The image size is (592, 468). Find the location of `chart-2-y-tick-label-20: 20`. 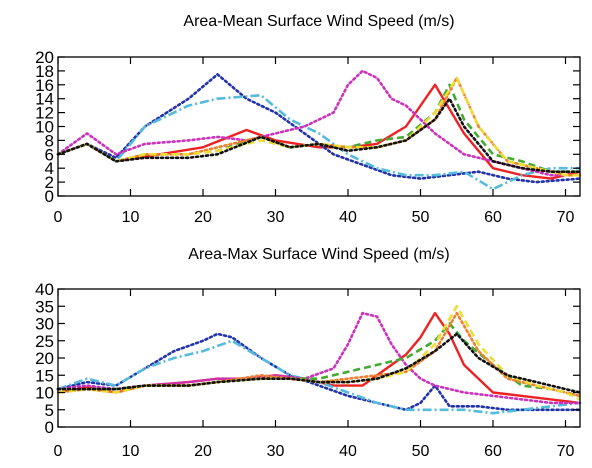

chart-2-y-tick-label-20: 20 is located at coordinates (44, 358).